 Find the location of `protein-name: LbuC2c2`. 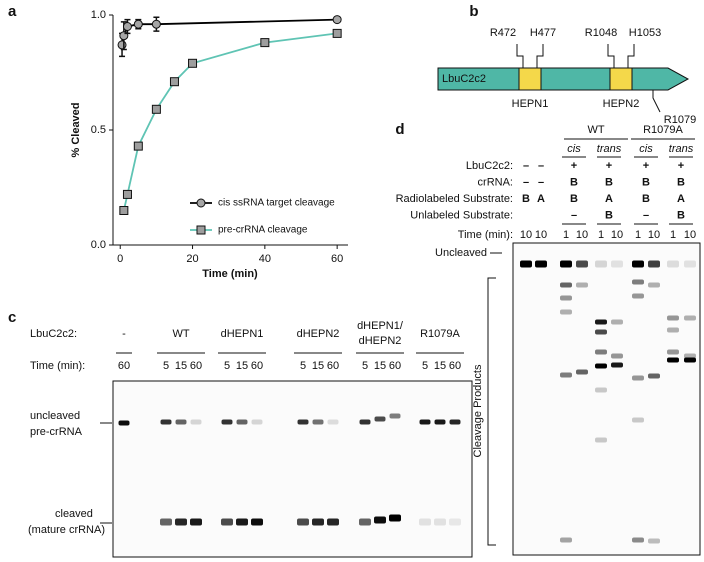

protein-name: LbuC2c2 is located at coordinates (464, 79).